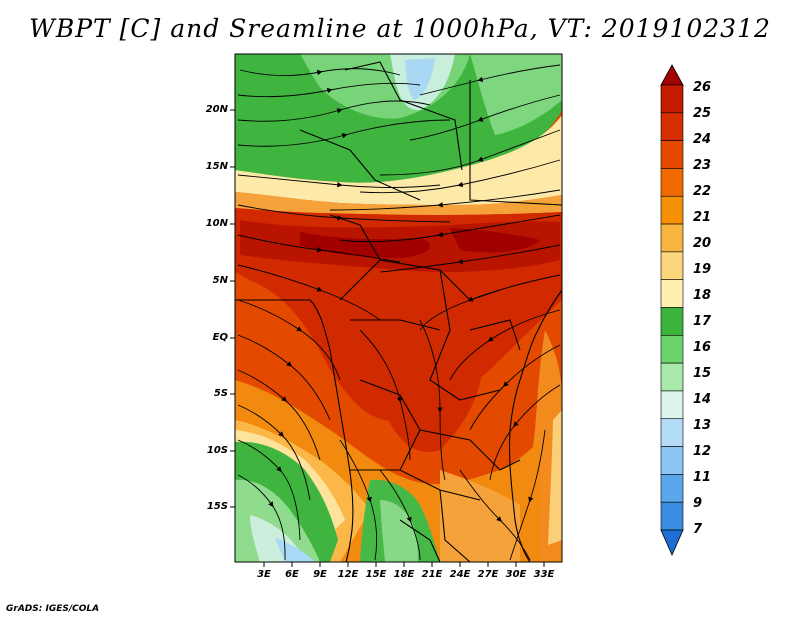 The image size is (800, 618). I want to click on colorbar-label: 17, so click(702, 321).